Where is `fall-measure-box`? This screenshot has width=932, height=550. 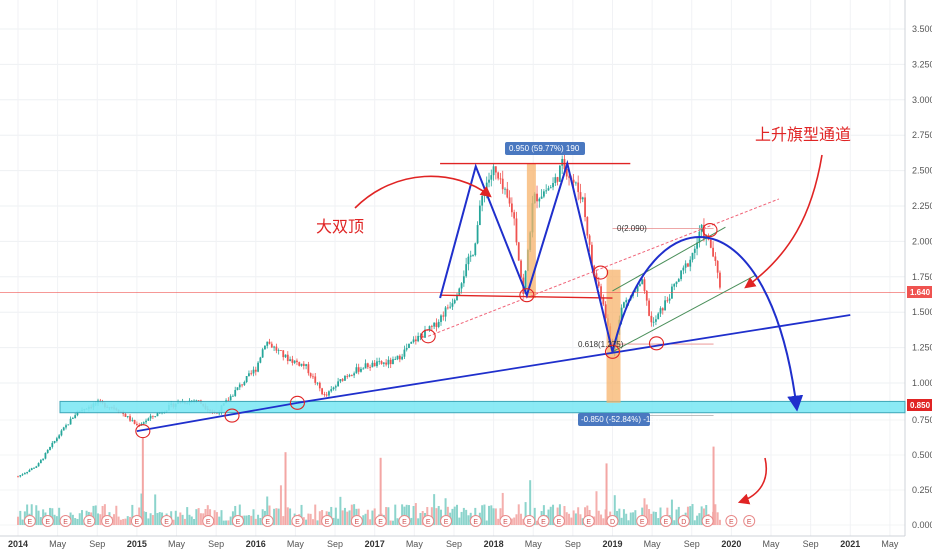
fall-measure-box is located at coordinates (614, 419).